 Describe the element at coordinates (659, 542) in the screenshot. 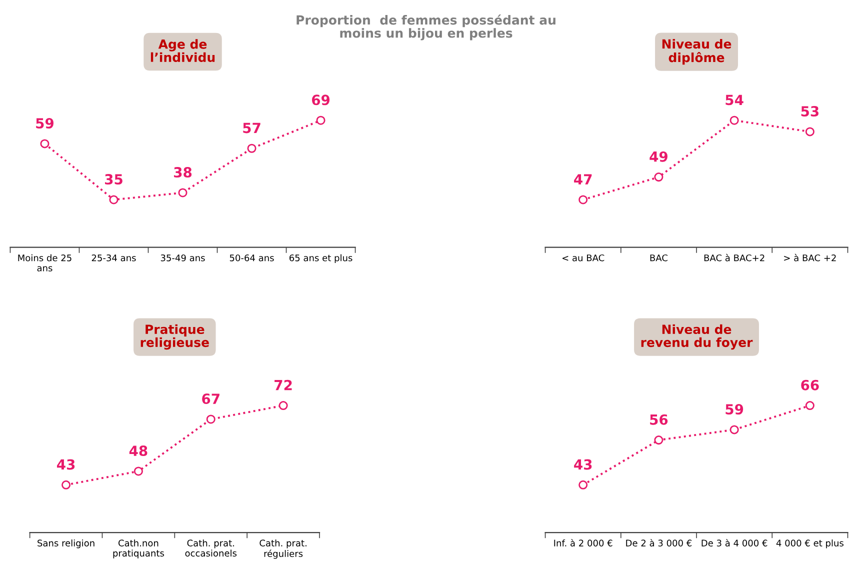

I see `x-tick-label: De 2 à 3 000 €` at that location.